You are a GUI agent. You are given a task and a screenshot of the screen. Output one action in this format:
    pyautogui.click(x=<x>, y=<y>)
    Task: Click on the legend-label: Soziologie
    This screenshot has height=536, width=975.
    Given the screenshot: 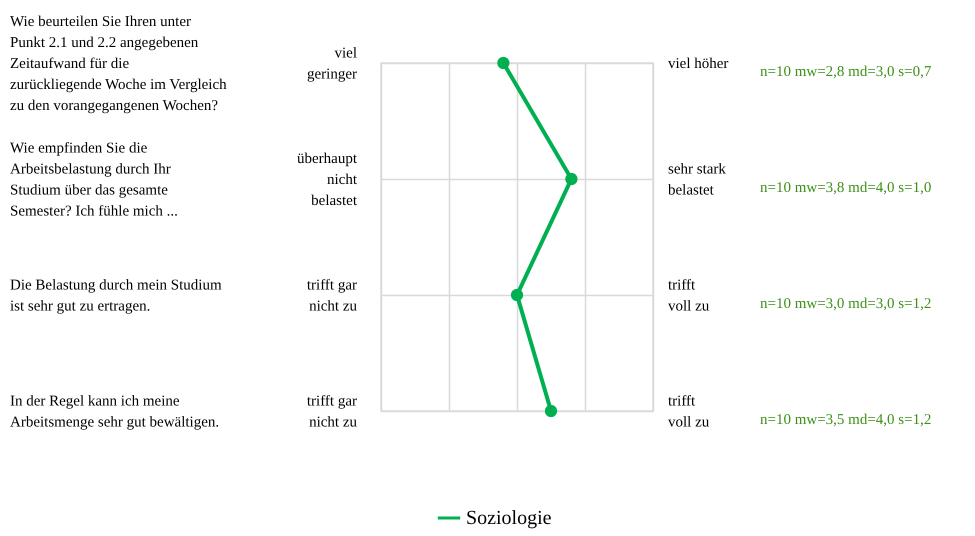 What is the action you would take?
    pyautogui.click(x=509, y=518)
    